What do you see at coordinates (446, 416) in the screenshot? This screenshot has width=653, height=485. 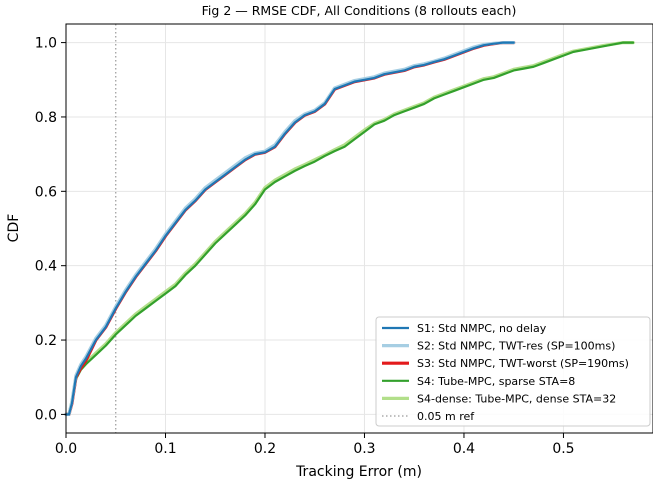 I see `legend-label: 0.05 m ref` at bounding box center [446, 416].